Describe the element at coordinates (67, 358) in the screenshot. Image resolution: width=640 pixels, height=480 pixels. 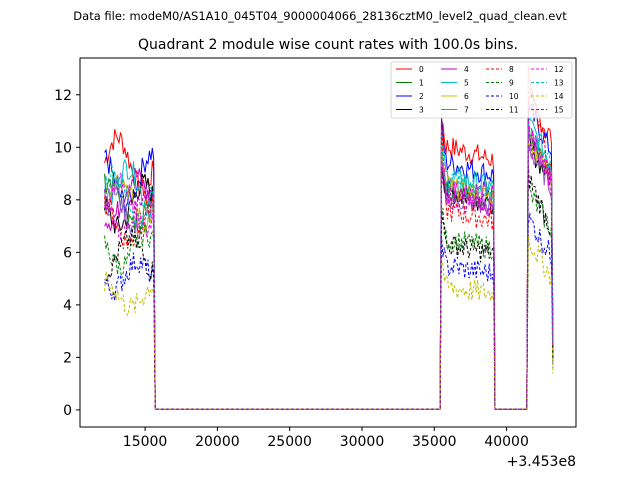
I see `y-tick-label: 2` at that location.